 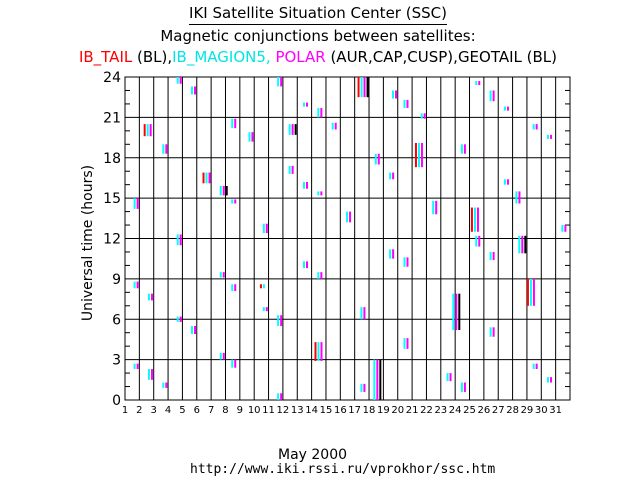 What do you see at coordinates (240, 410) in the screenshot?
I see `x-tick-label: 9` at bounding box center [240, 410].